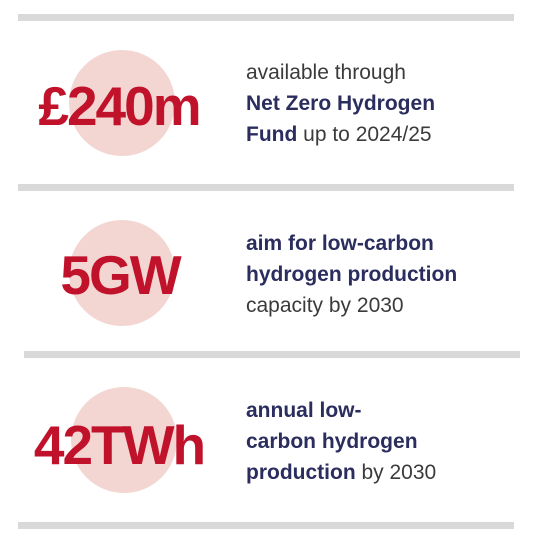 This screenshot has width=539, height=547. Describe the element at coordinates (119, 445) in the screenshot. I see `stat-value: 42TWh` at that location.